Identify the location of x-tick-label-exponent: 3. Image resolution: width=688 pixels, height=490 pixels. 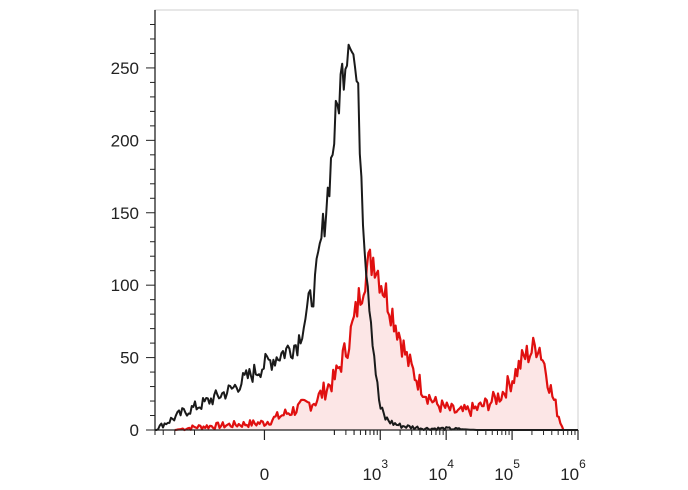
(384, 464).